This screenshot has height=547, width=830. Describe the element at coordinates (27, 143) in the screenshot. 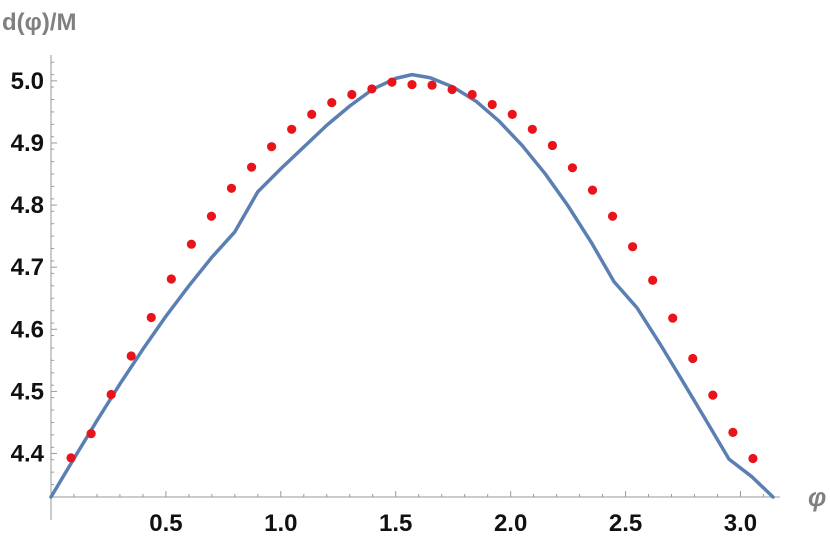

I see `y-tick-label: 4.9` at that location.